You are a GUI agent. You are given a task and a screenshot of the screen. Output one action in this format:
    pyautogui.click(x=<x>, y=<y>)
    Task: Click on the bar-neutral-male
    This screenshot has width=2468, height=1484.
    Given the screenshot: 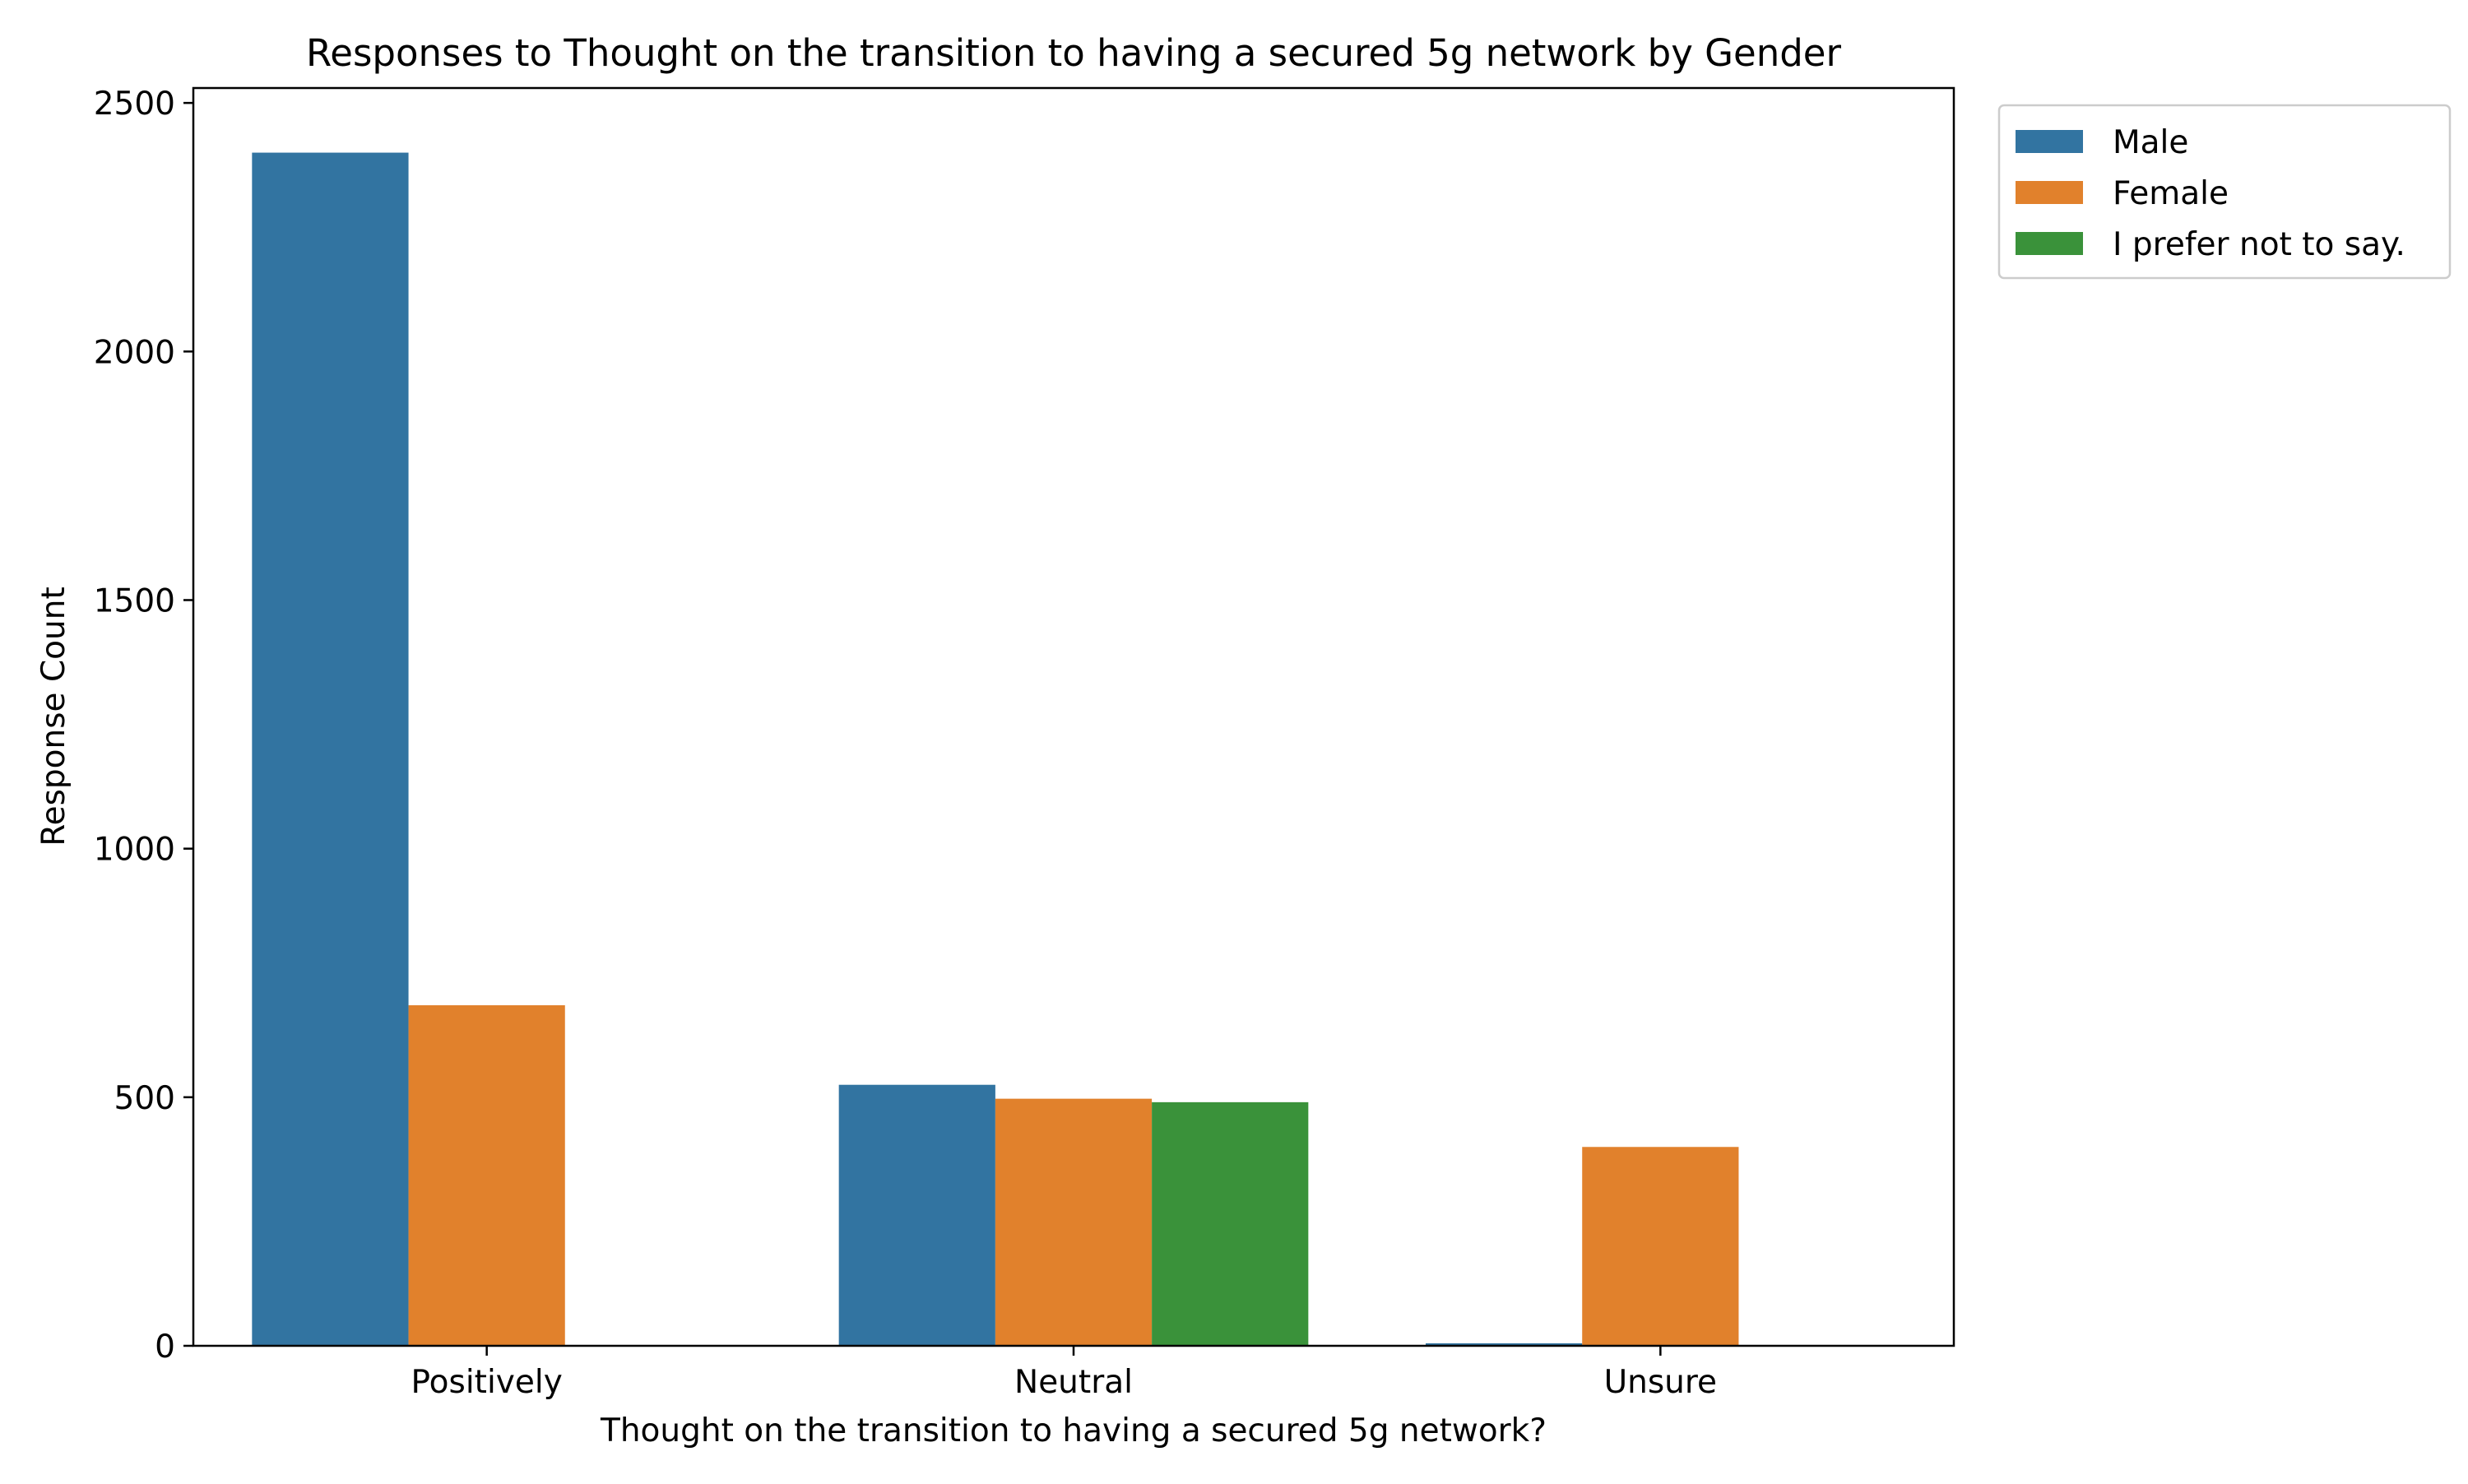 What is the action you would take?
    pyautogui.click(x=917, y=1215)
    